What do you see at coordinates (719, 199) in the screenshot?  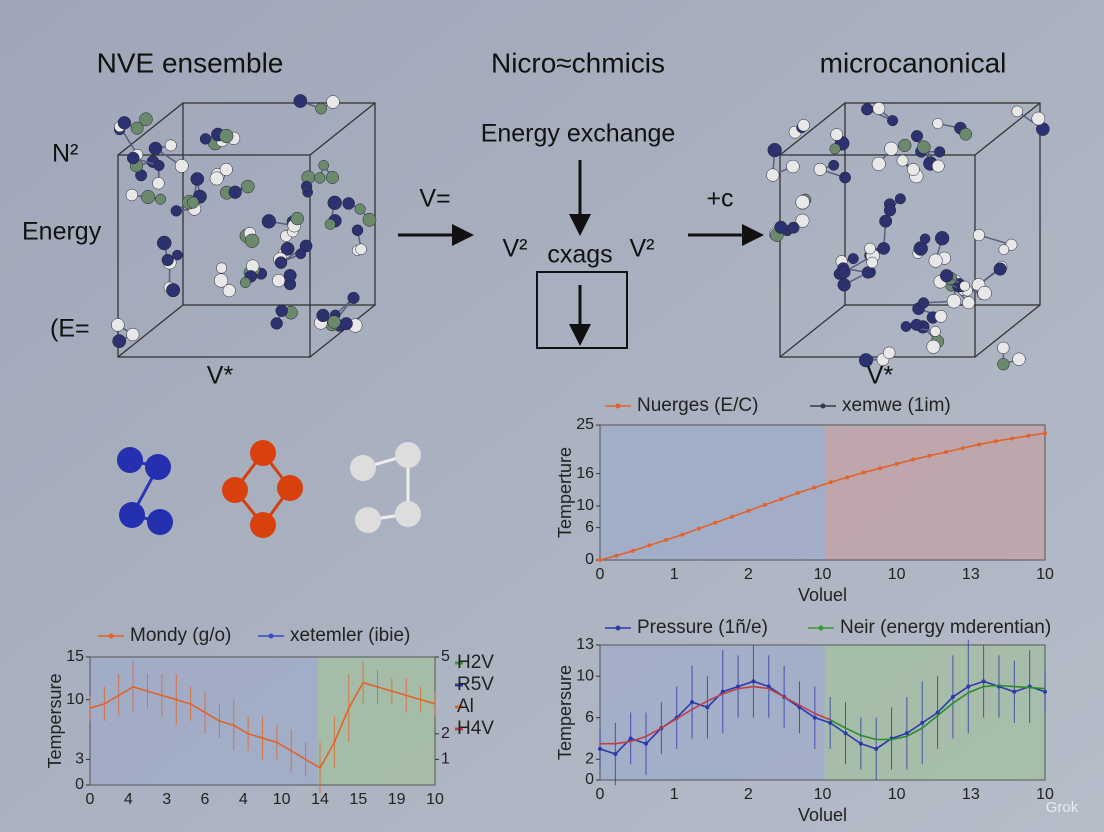 I see `label: +c` at bounding box center [719, 199].